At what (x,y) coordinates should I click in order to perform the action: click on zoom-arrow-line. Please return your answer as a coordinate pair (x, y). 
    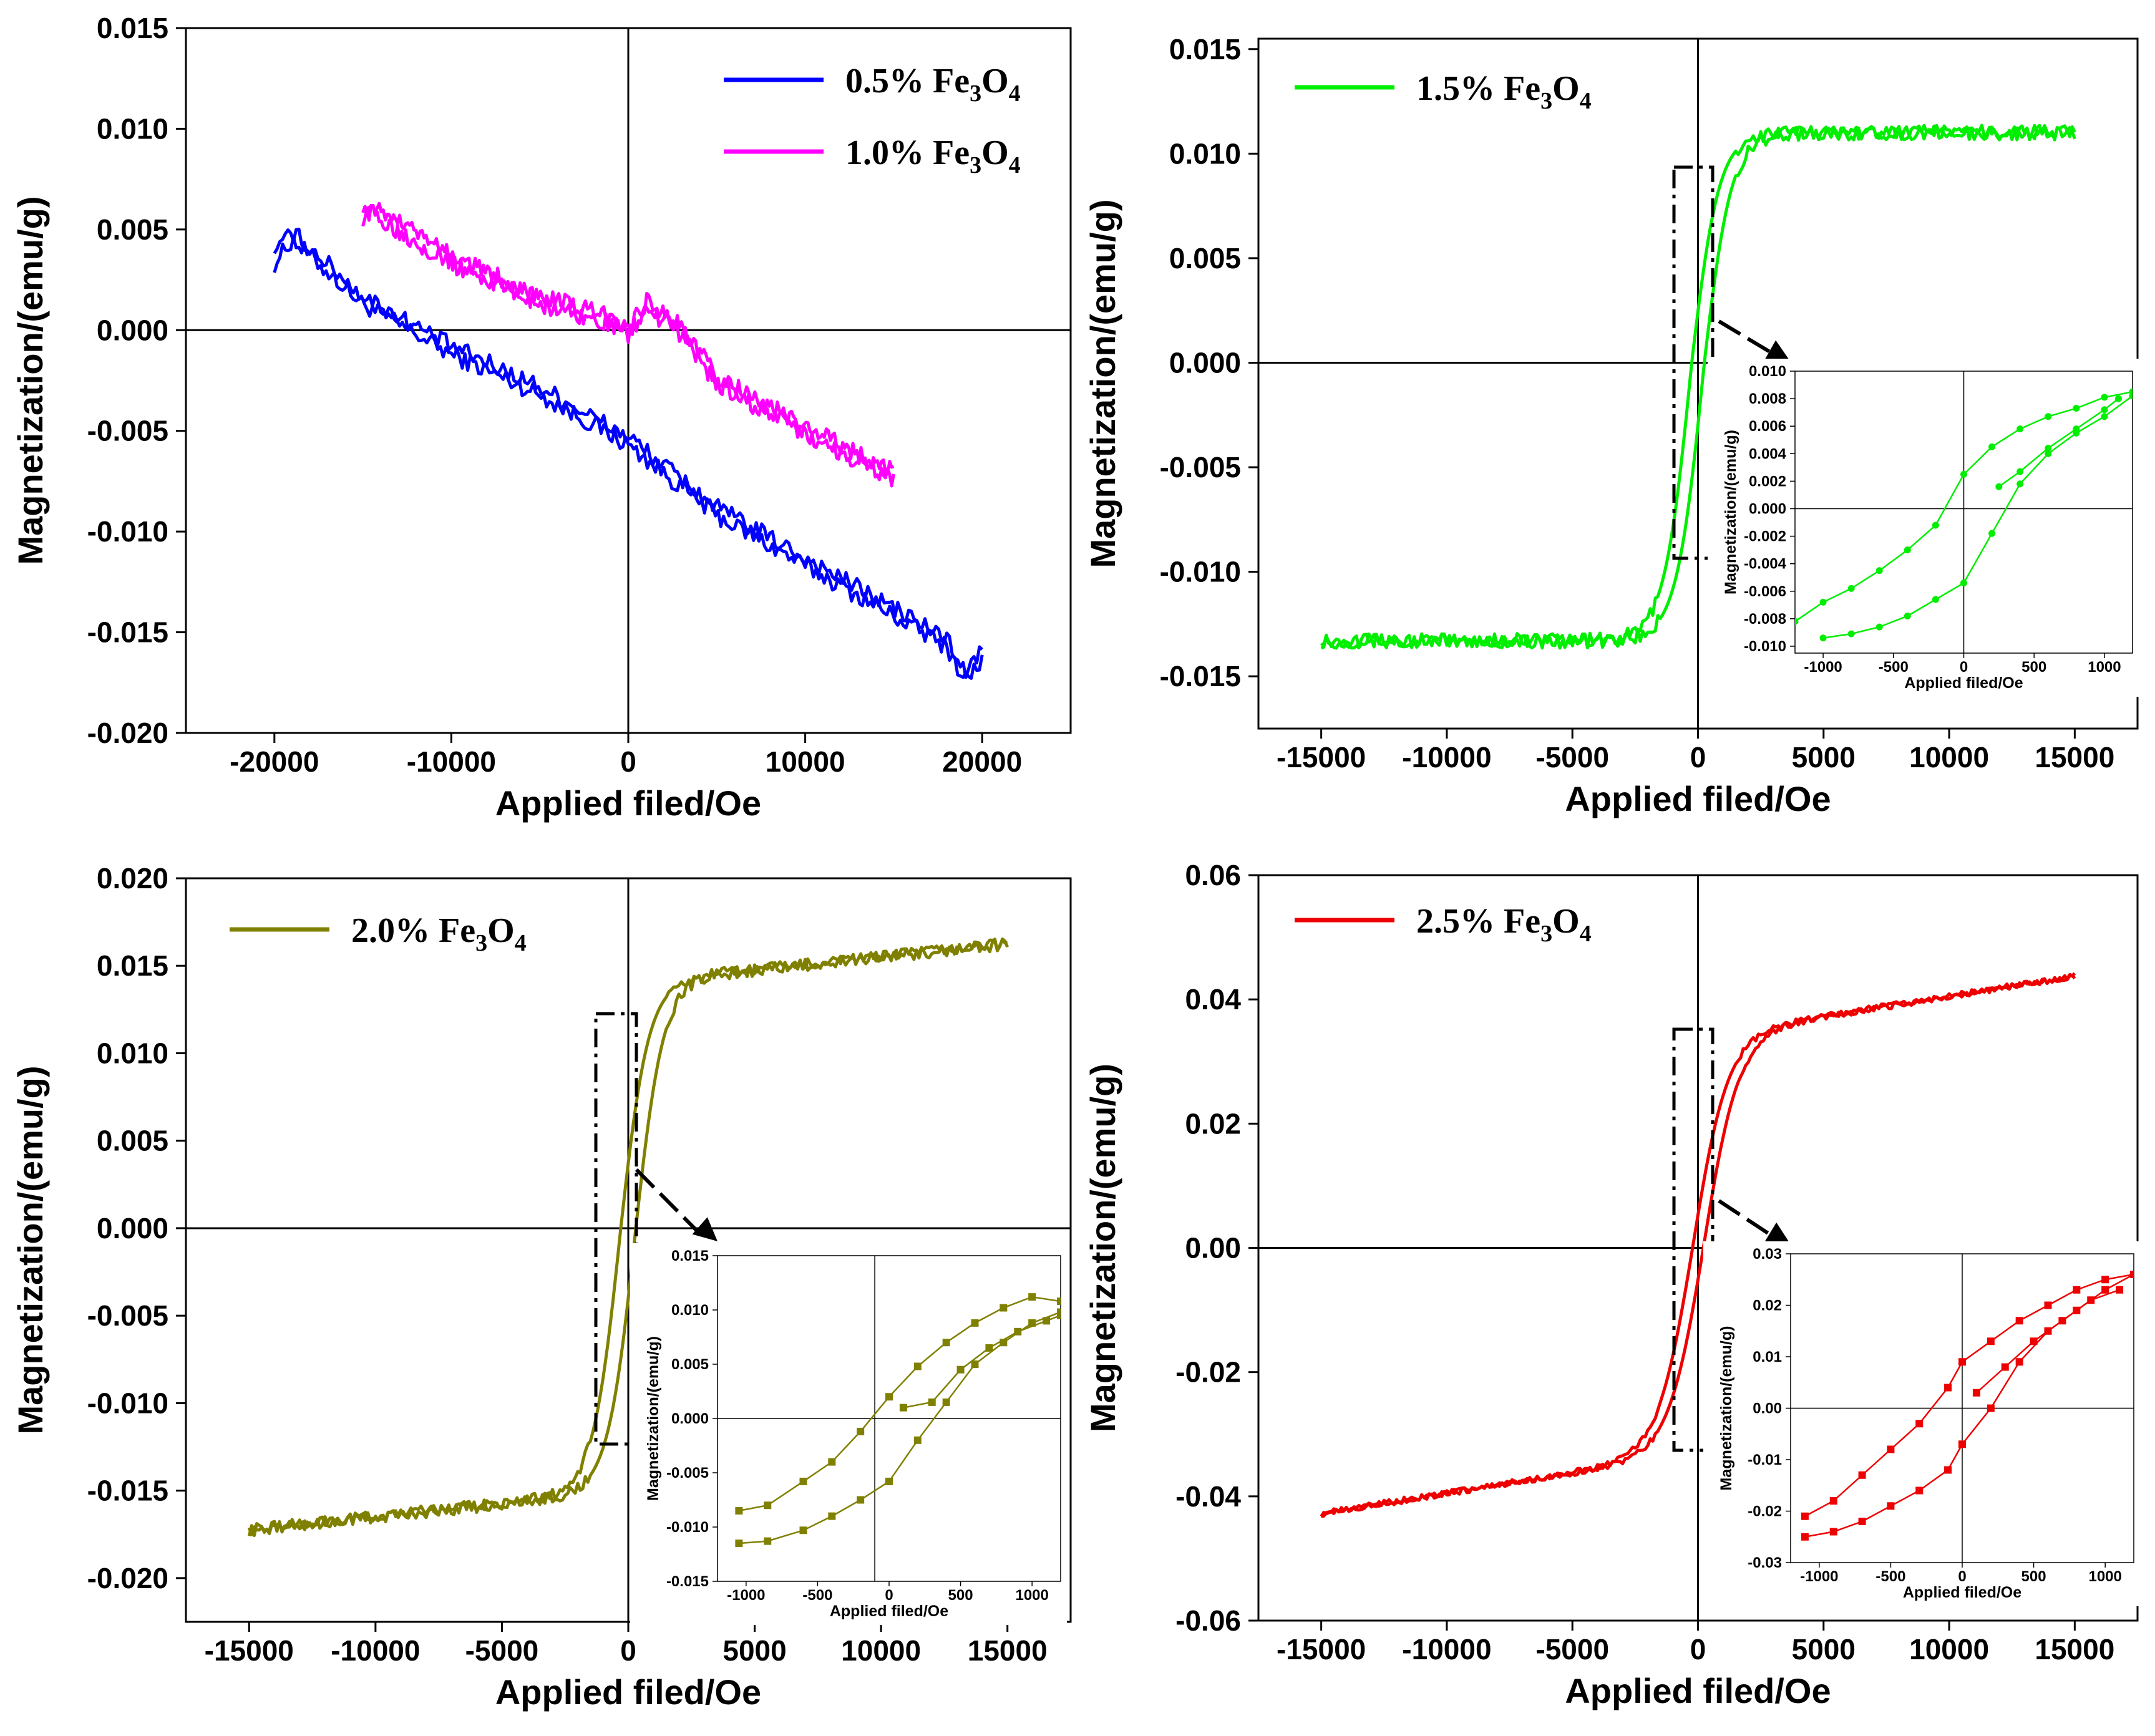
    Looking at the image, I should click on (1745, 1218).